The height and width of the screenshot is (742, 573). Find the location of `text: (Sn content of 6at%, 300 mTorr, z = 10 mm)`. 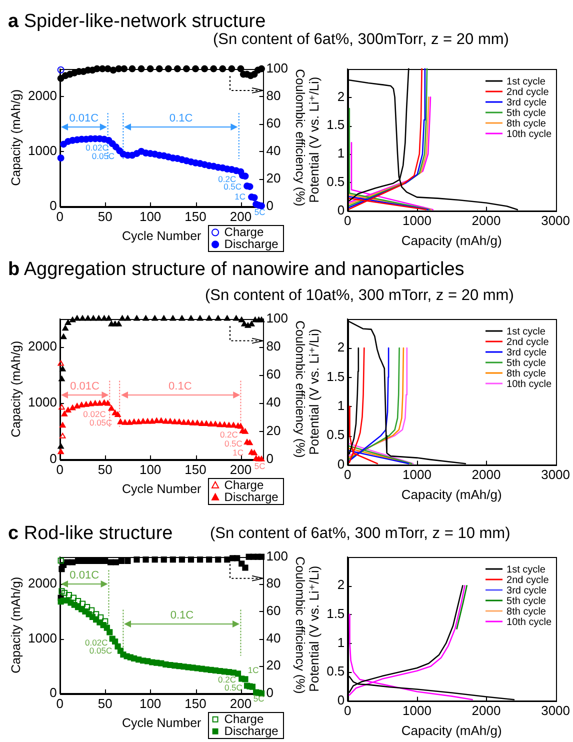

text: (Sn content of 6at%, 300 mTorr, z = 10 mm) is located at coordinates (360, 534).